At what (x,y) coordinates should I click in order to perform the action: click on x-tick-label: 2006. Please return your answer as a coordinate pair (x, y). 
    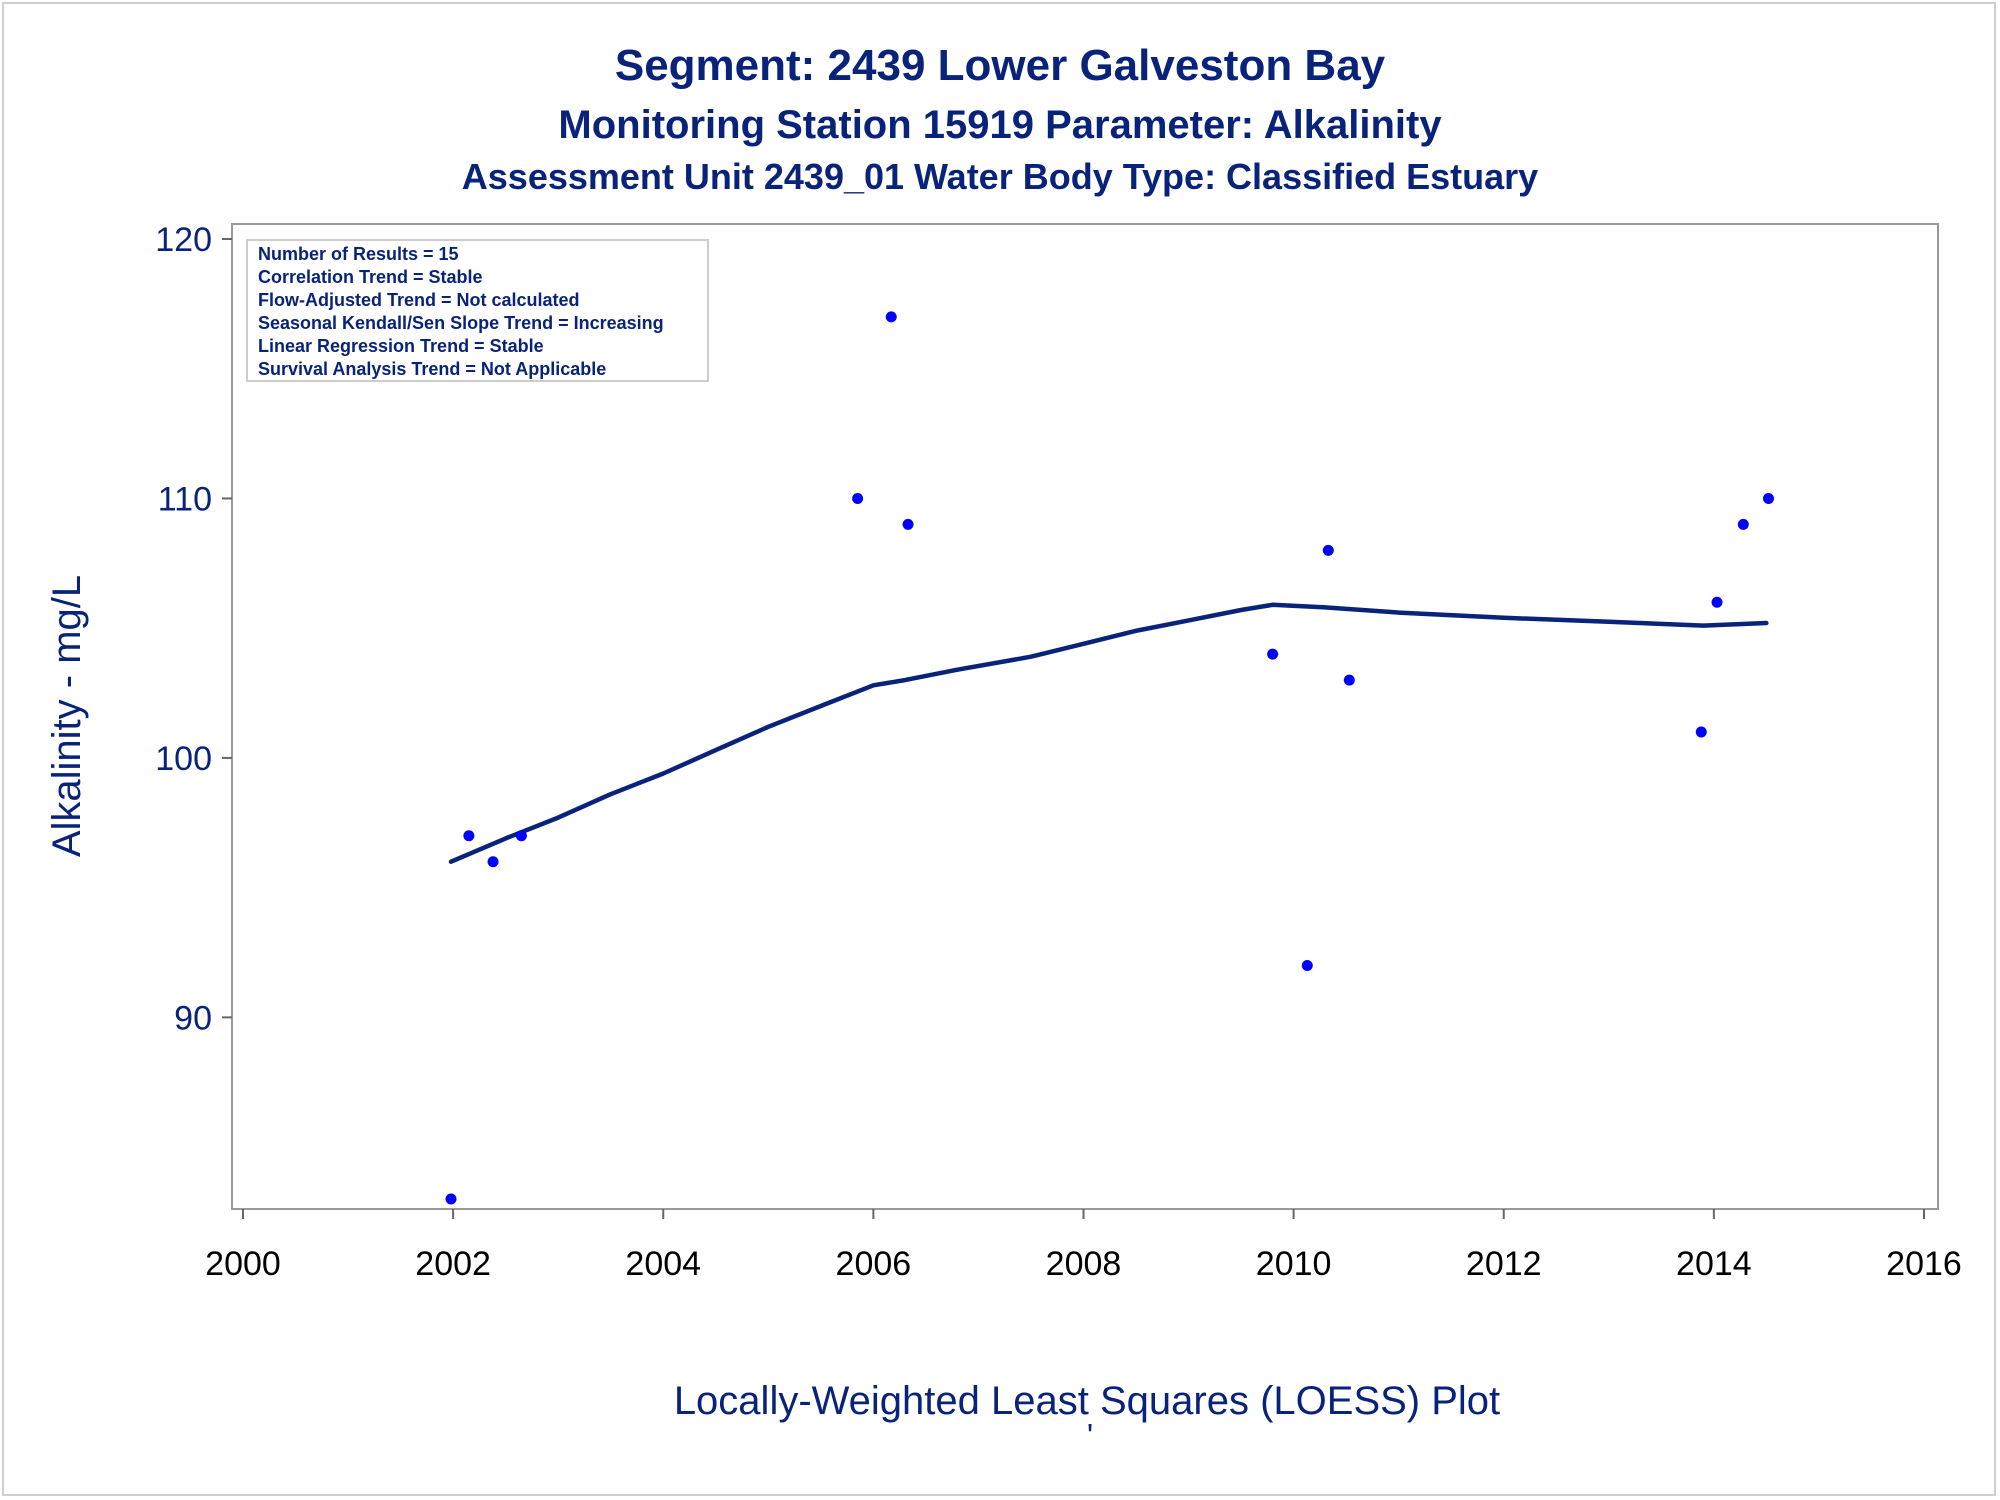
    Looking at the image, I should click on (874, 1264).